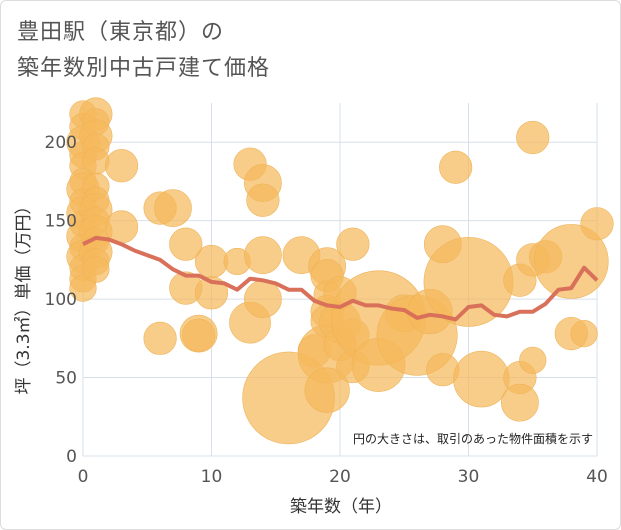 The height and width of the screenshot is (530, 621). I want to click on chart-title-line-2: 築年数別中古戸建て価格, so click(144, 68).